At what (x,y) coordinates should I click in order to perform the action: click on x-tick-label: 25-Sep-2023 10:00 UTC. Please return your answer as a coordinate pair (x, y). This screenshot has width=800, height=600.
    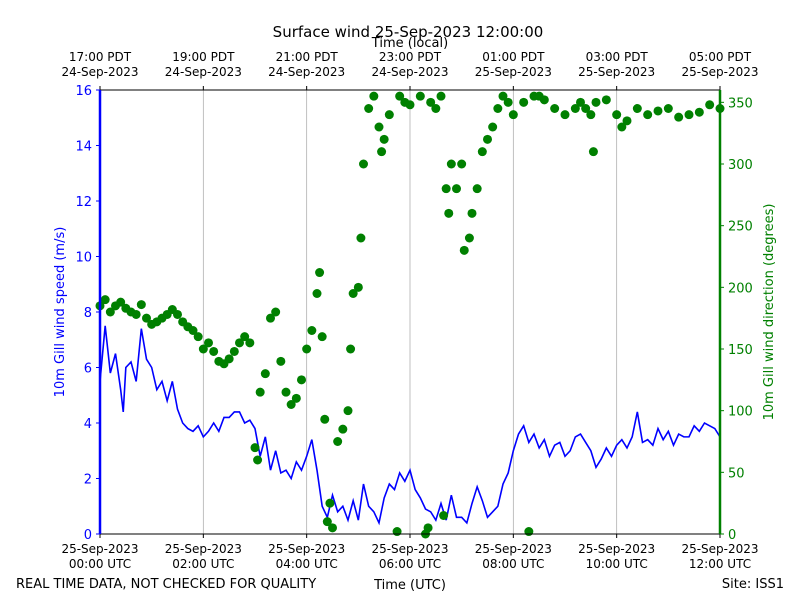
    Looking at the image, I should click on (616, 556).